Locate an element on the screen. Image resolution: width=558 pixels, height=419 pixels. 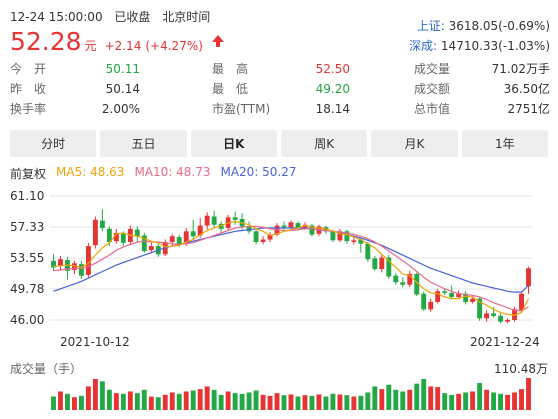
adjust-mode: 前复权 is located at coordinates (28, 174).